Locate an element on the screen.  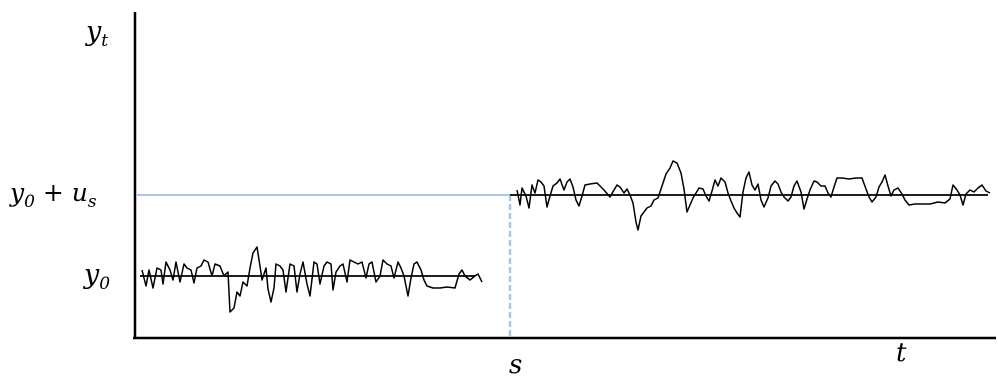
break-point-label: s is located at coordinates (515, 363).